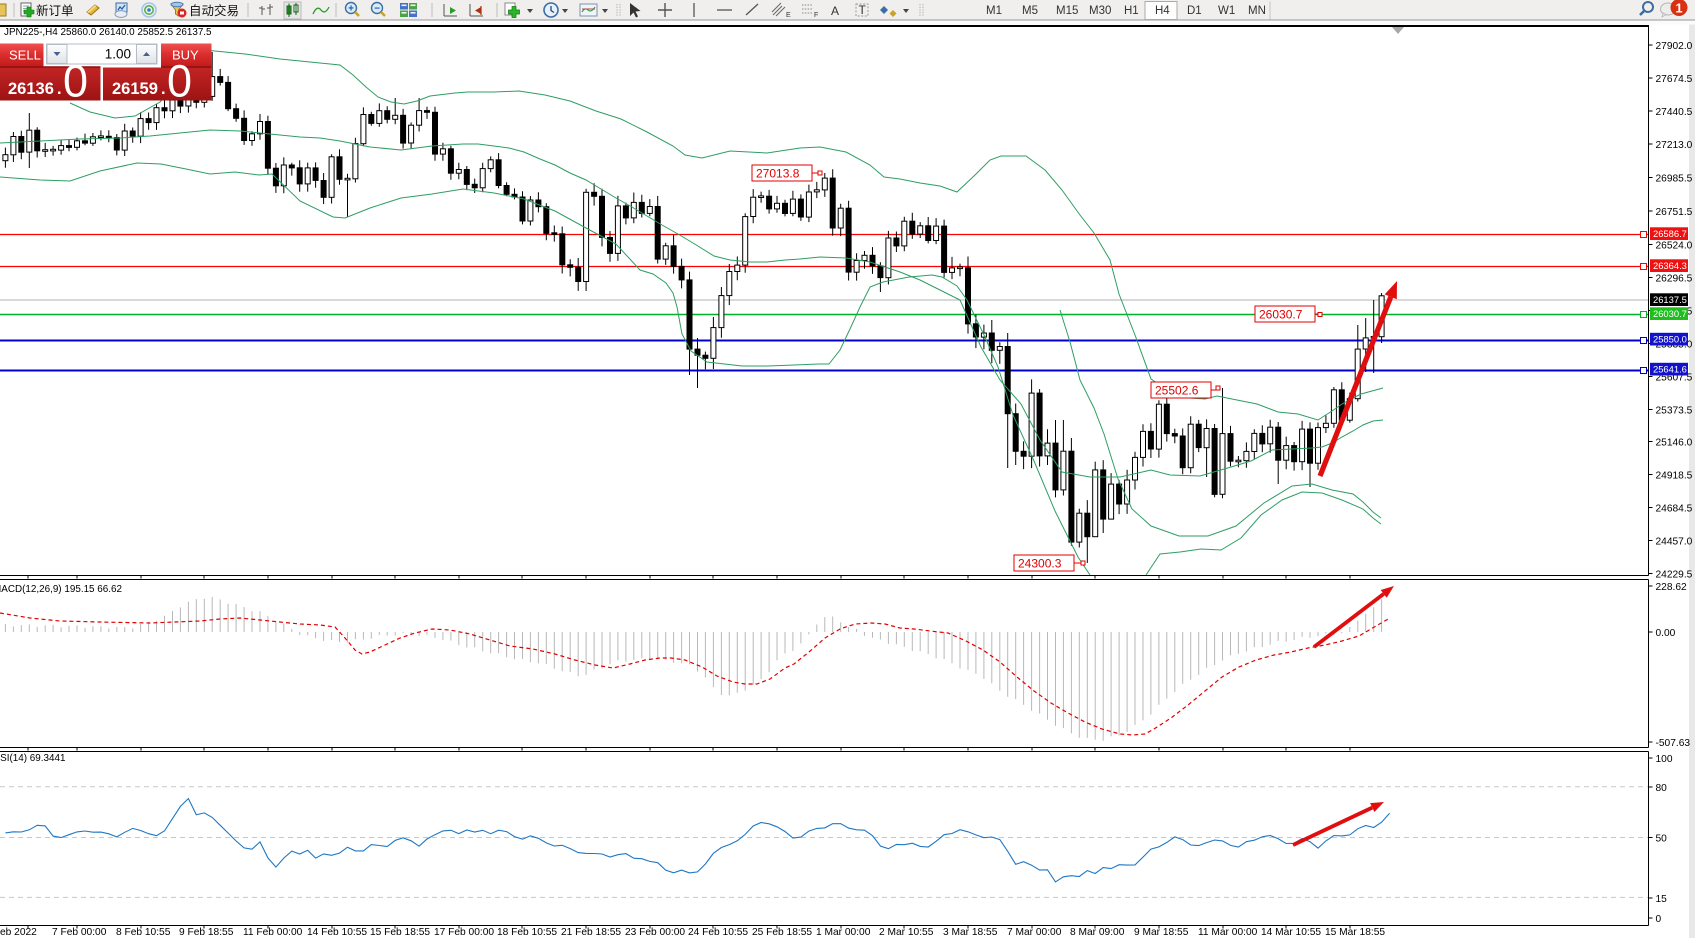  I want to click on svg-text: D1, so click(1194, 11).